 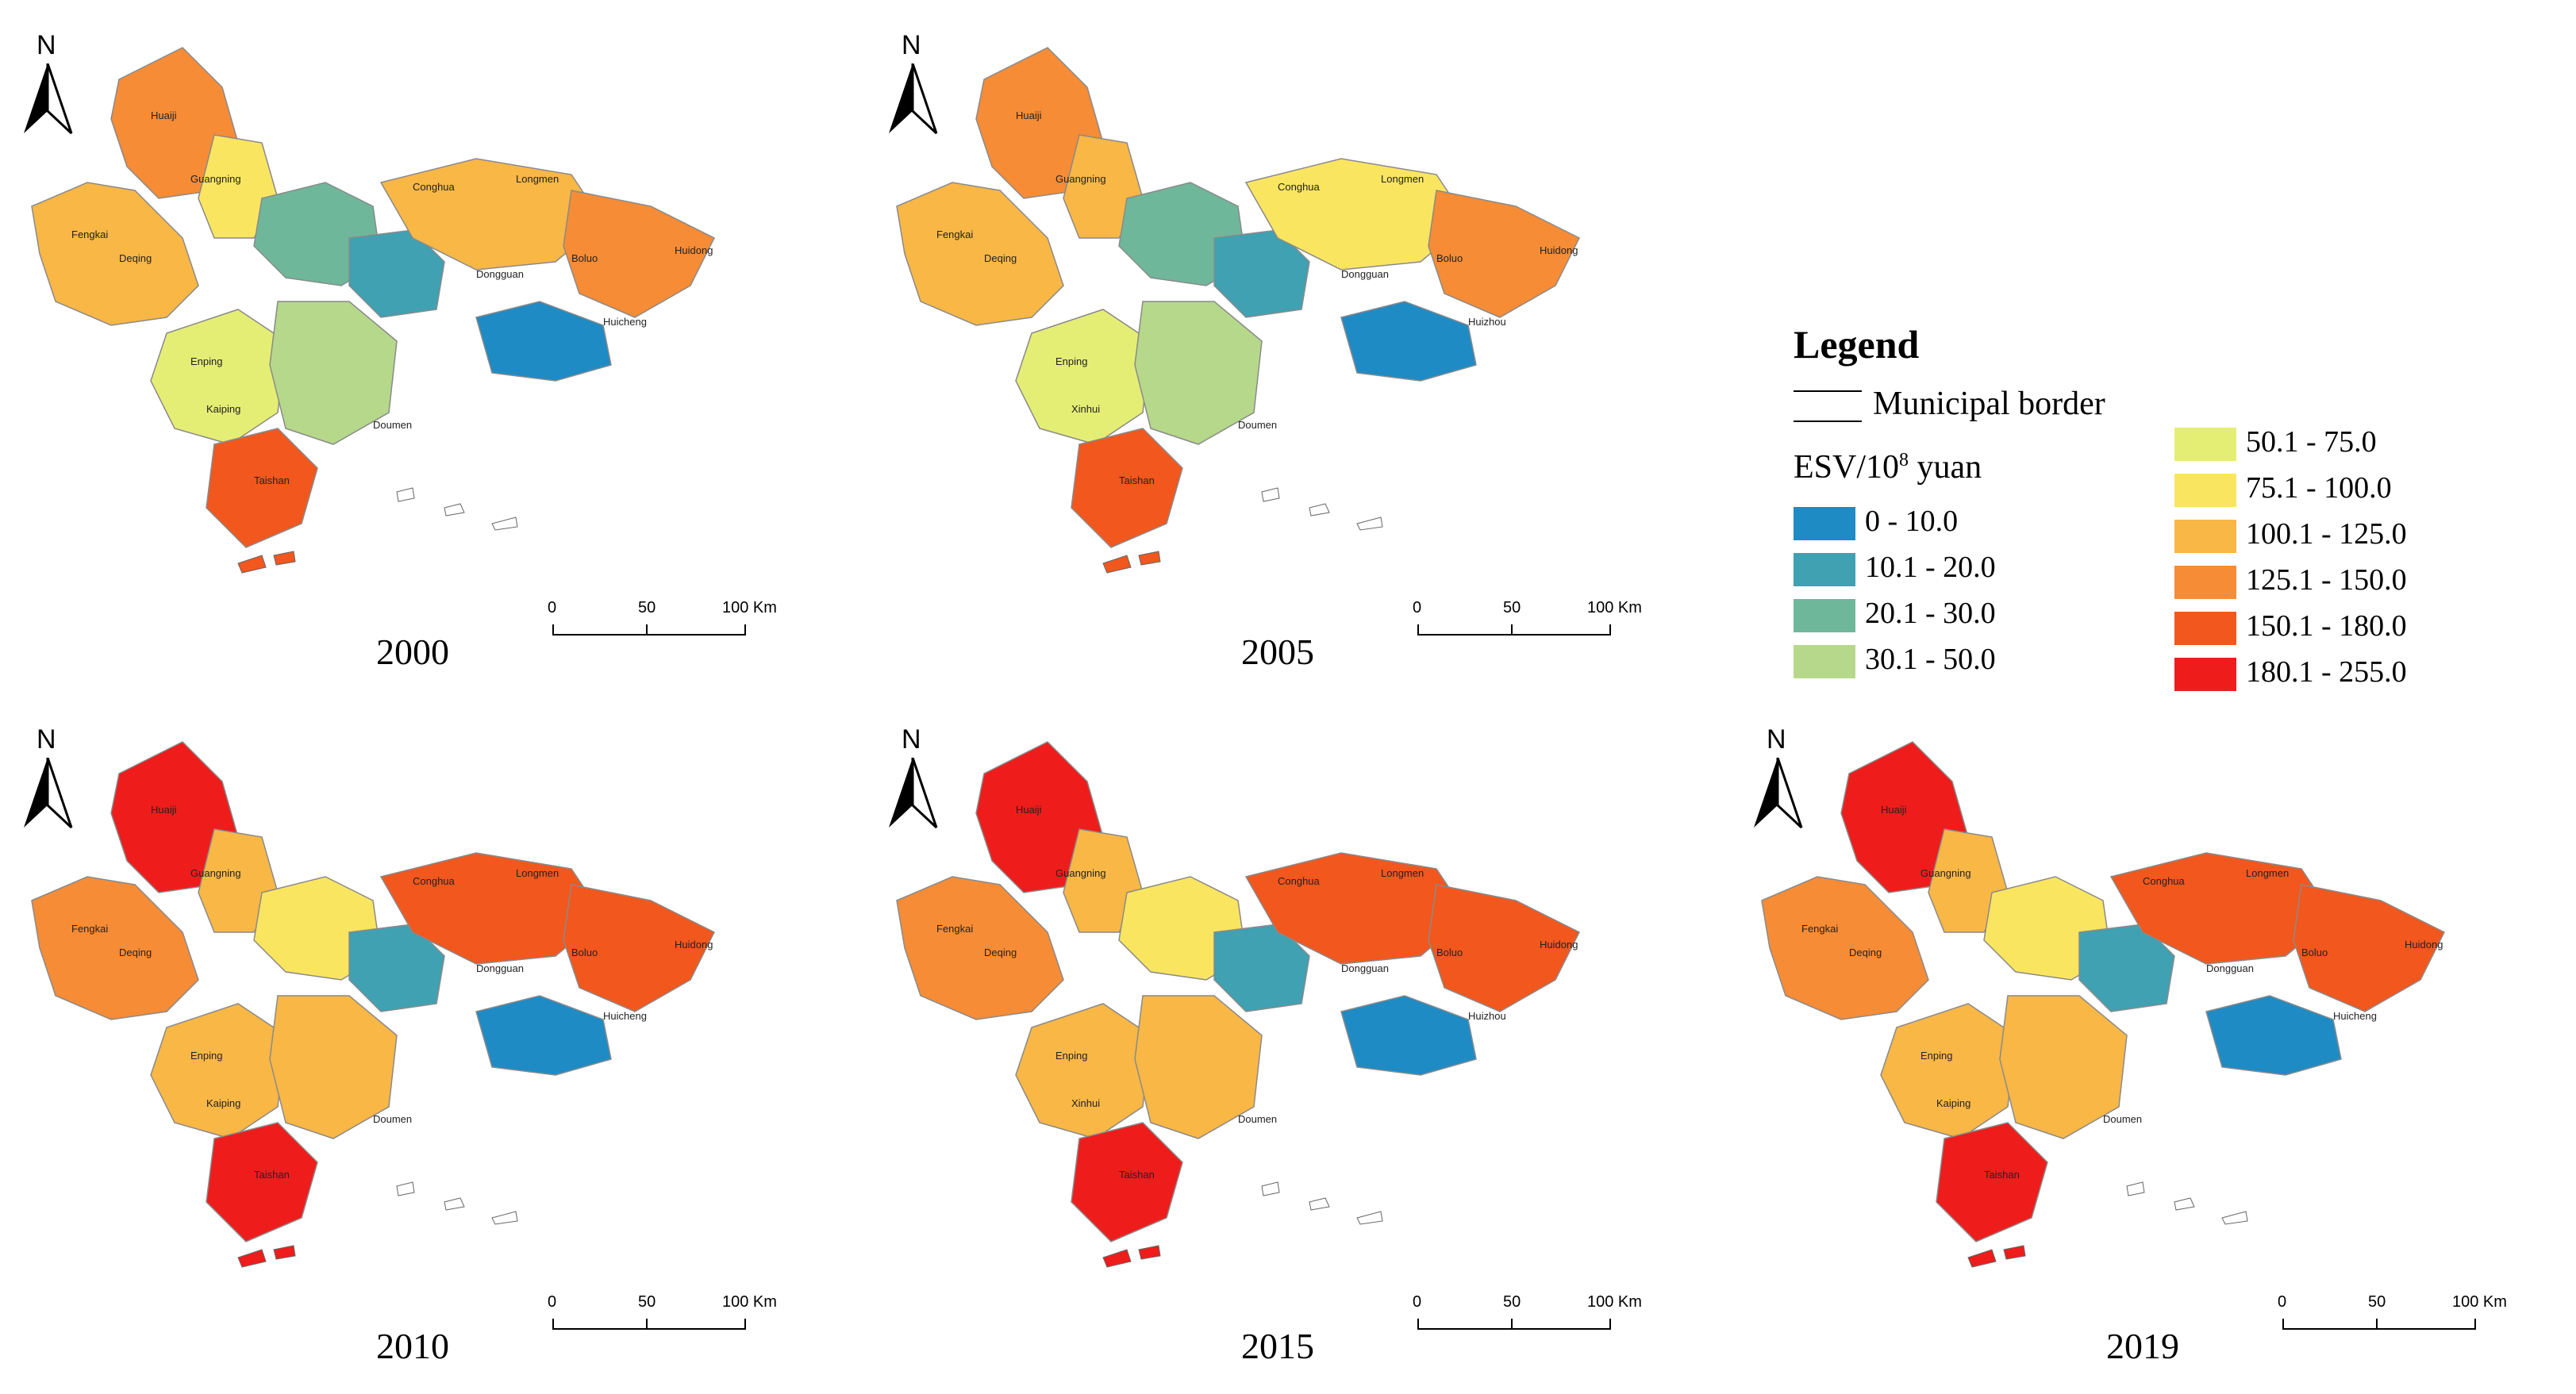 I want to click on legend-class-2: 20.1 - 30.0, so click(x=1895, y=615).